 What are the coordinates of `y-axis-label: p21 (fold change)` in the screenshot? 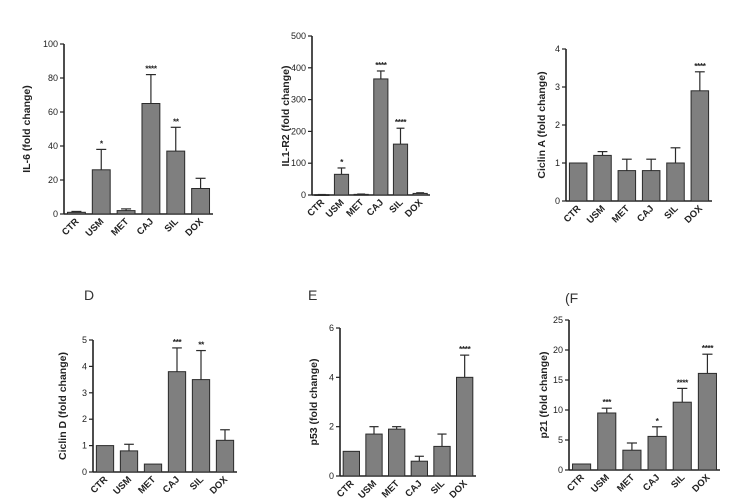 It's located at (544, 395).